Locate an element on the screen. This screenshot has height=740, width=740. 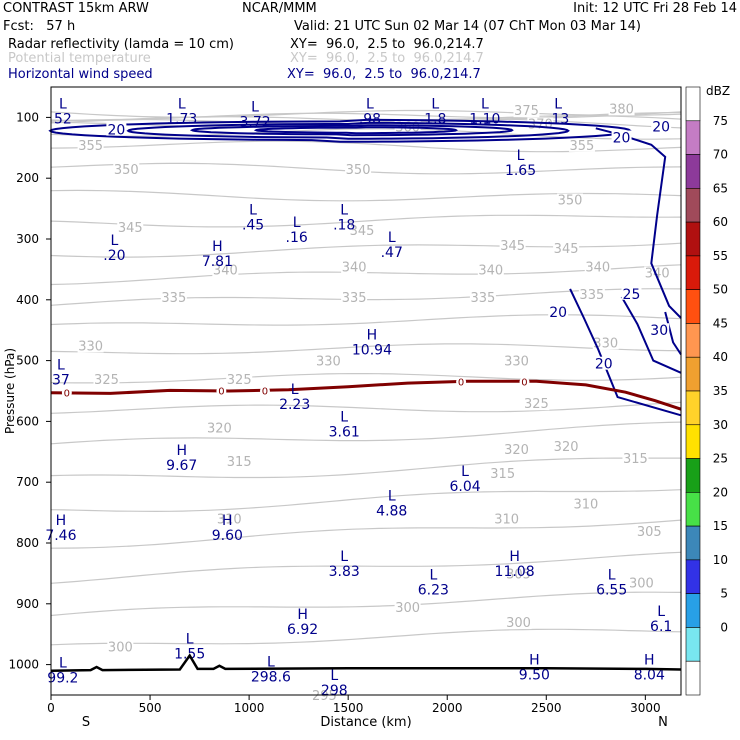
extremum-value: 9.60 is located at coordinates (227, 536).